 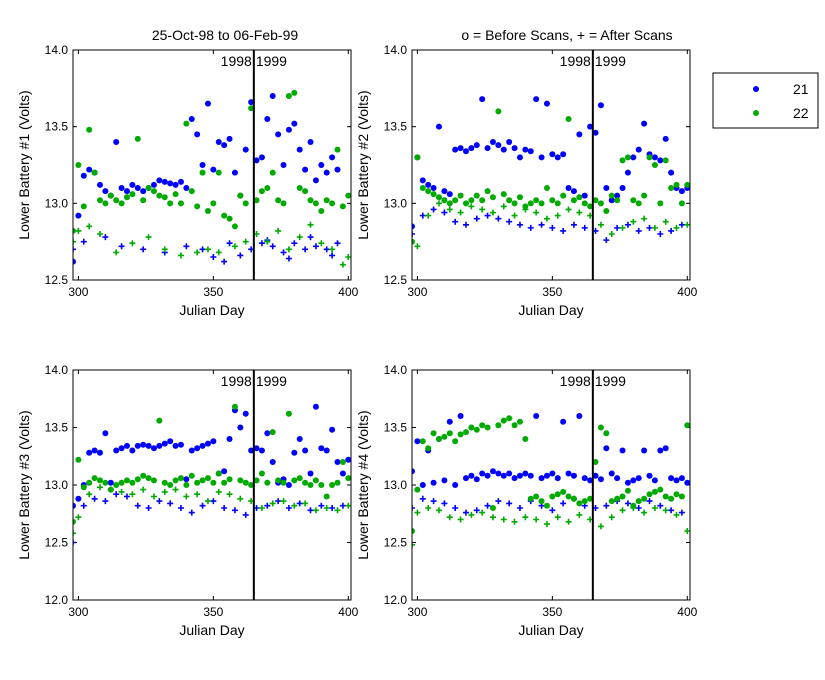 I want to click on x-axis-label: Julian Day, so click(x=211, y=310).